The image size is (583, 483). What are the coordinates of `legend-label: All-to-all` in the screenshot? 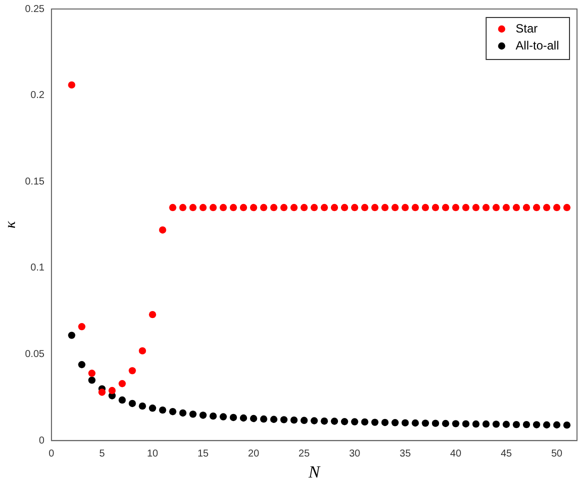 It's located at (537, 45).